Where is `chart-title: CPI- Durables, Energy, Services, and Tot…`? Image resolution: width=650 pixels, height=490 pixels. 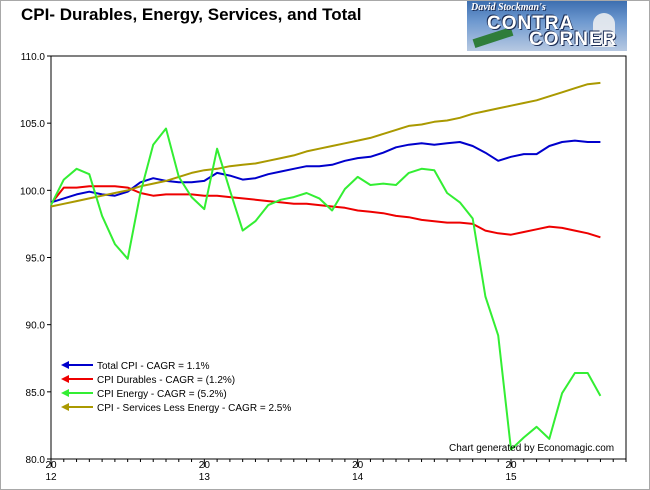
chart-title: CPI- Durables, Energy, Services, and Tot… is located at coordinates (191, 14).